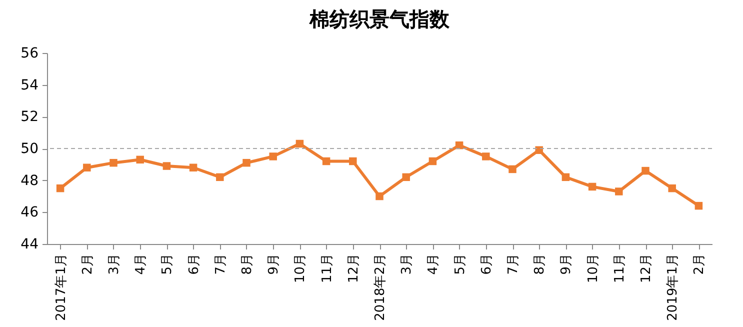 The height and width of the screenshot is (327, 743). What do you see at coordinates (29, 244) in the screenshot?
I see `y-tick-label: 44` at bounding box center [29, 244].